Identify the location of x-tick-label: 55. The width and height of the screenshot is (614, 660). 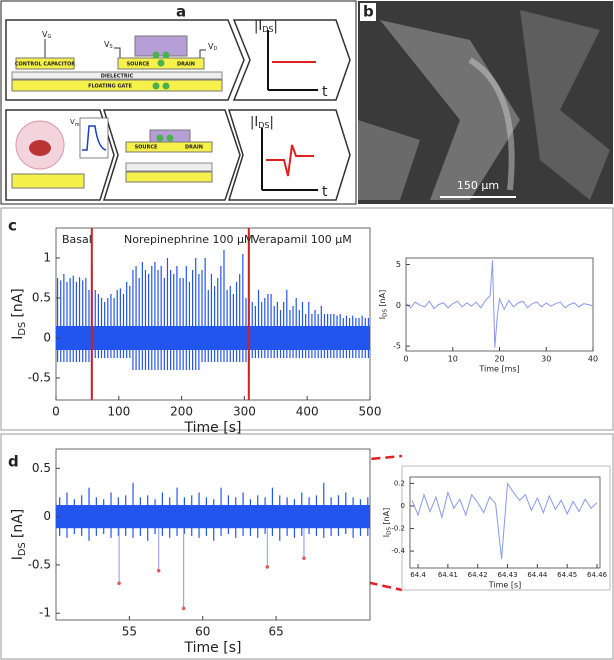
(129, 632).